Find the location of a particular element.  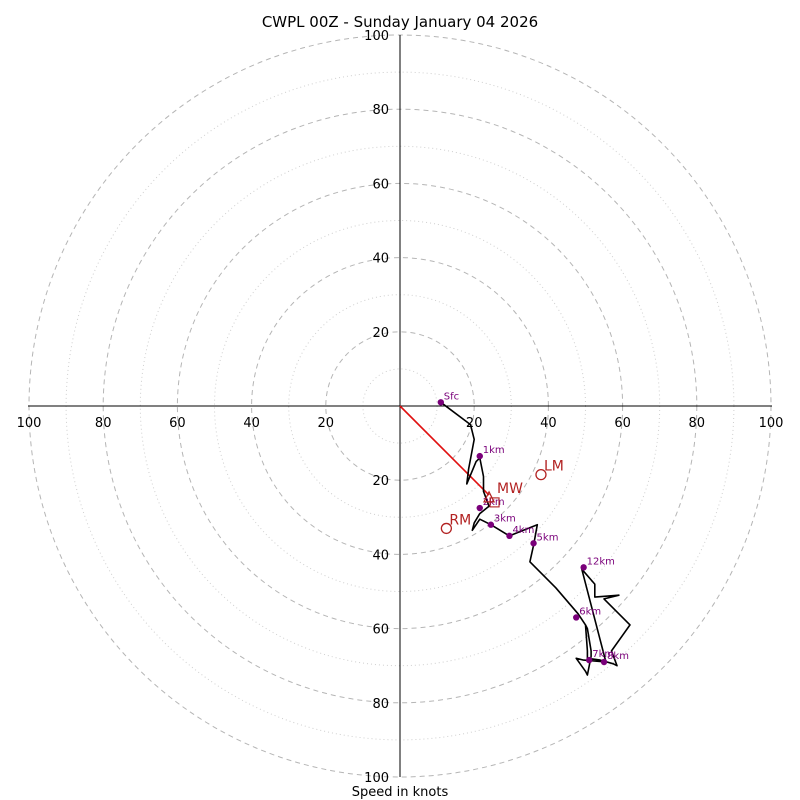

height-label-12km: 12km is located at coordinates (601, 561).